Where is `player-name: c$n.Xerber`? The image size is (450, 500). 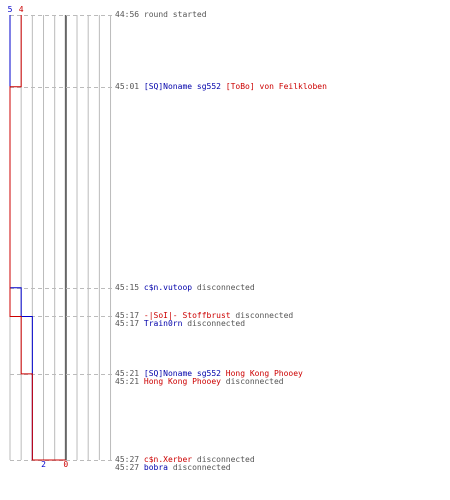
player-name: c$n.Xerber is located at coordinates (168, 459).